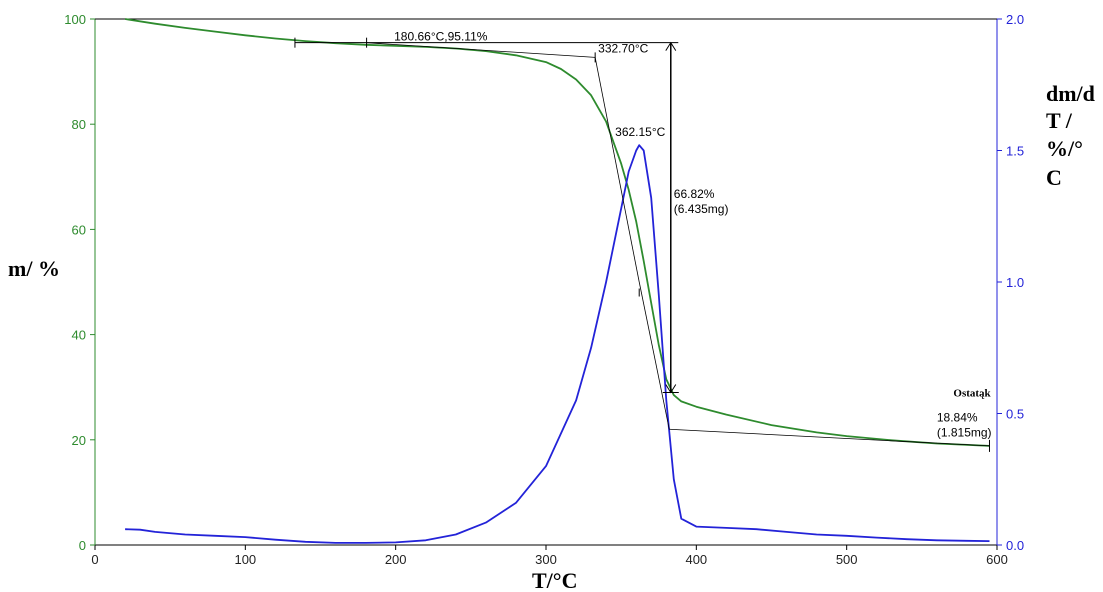 Image resolution: width=1103 pixels, height=592 pixels. I want to click on onset-tangent-line, so click(481, 50).